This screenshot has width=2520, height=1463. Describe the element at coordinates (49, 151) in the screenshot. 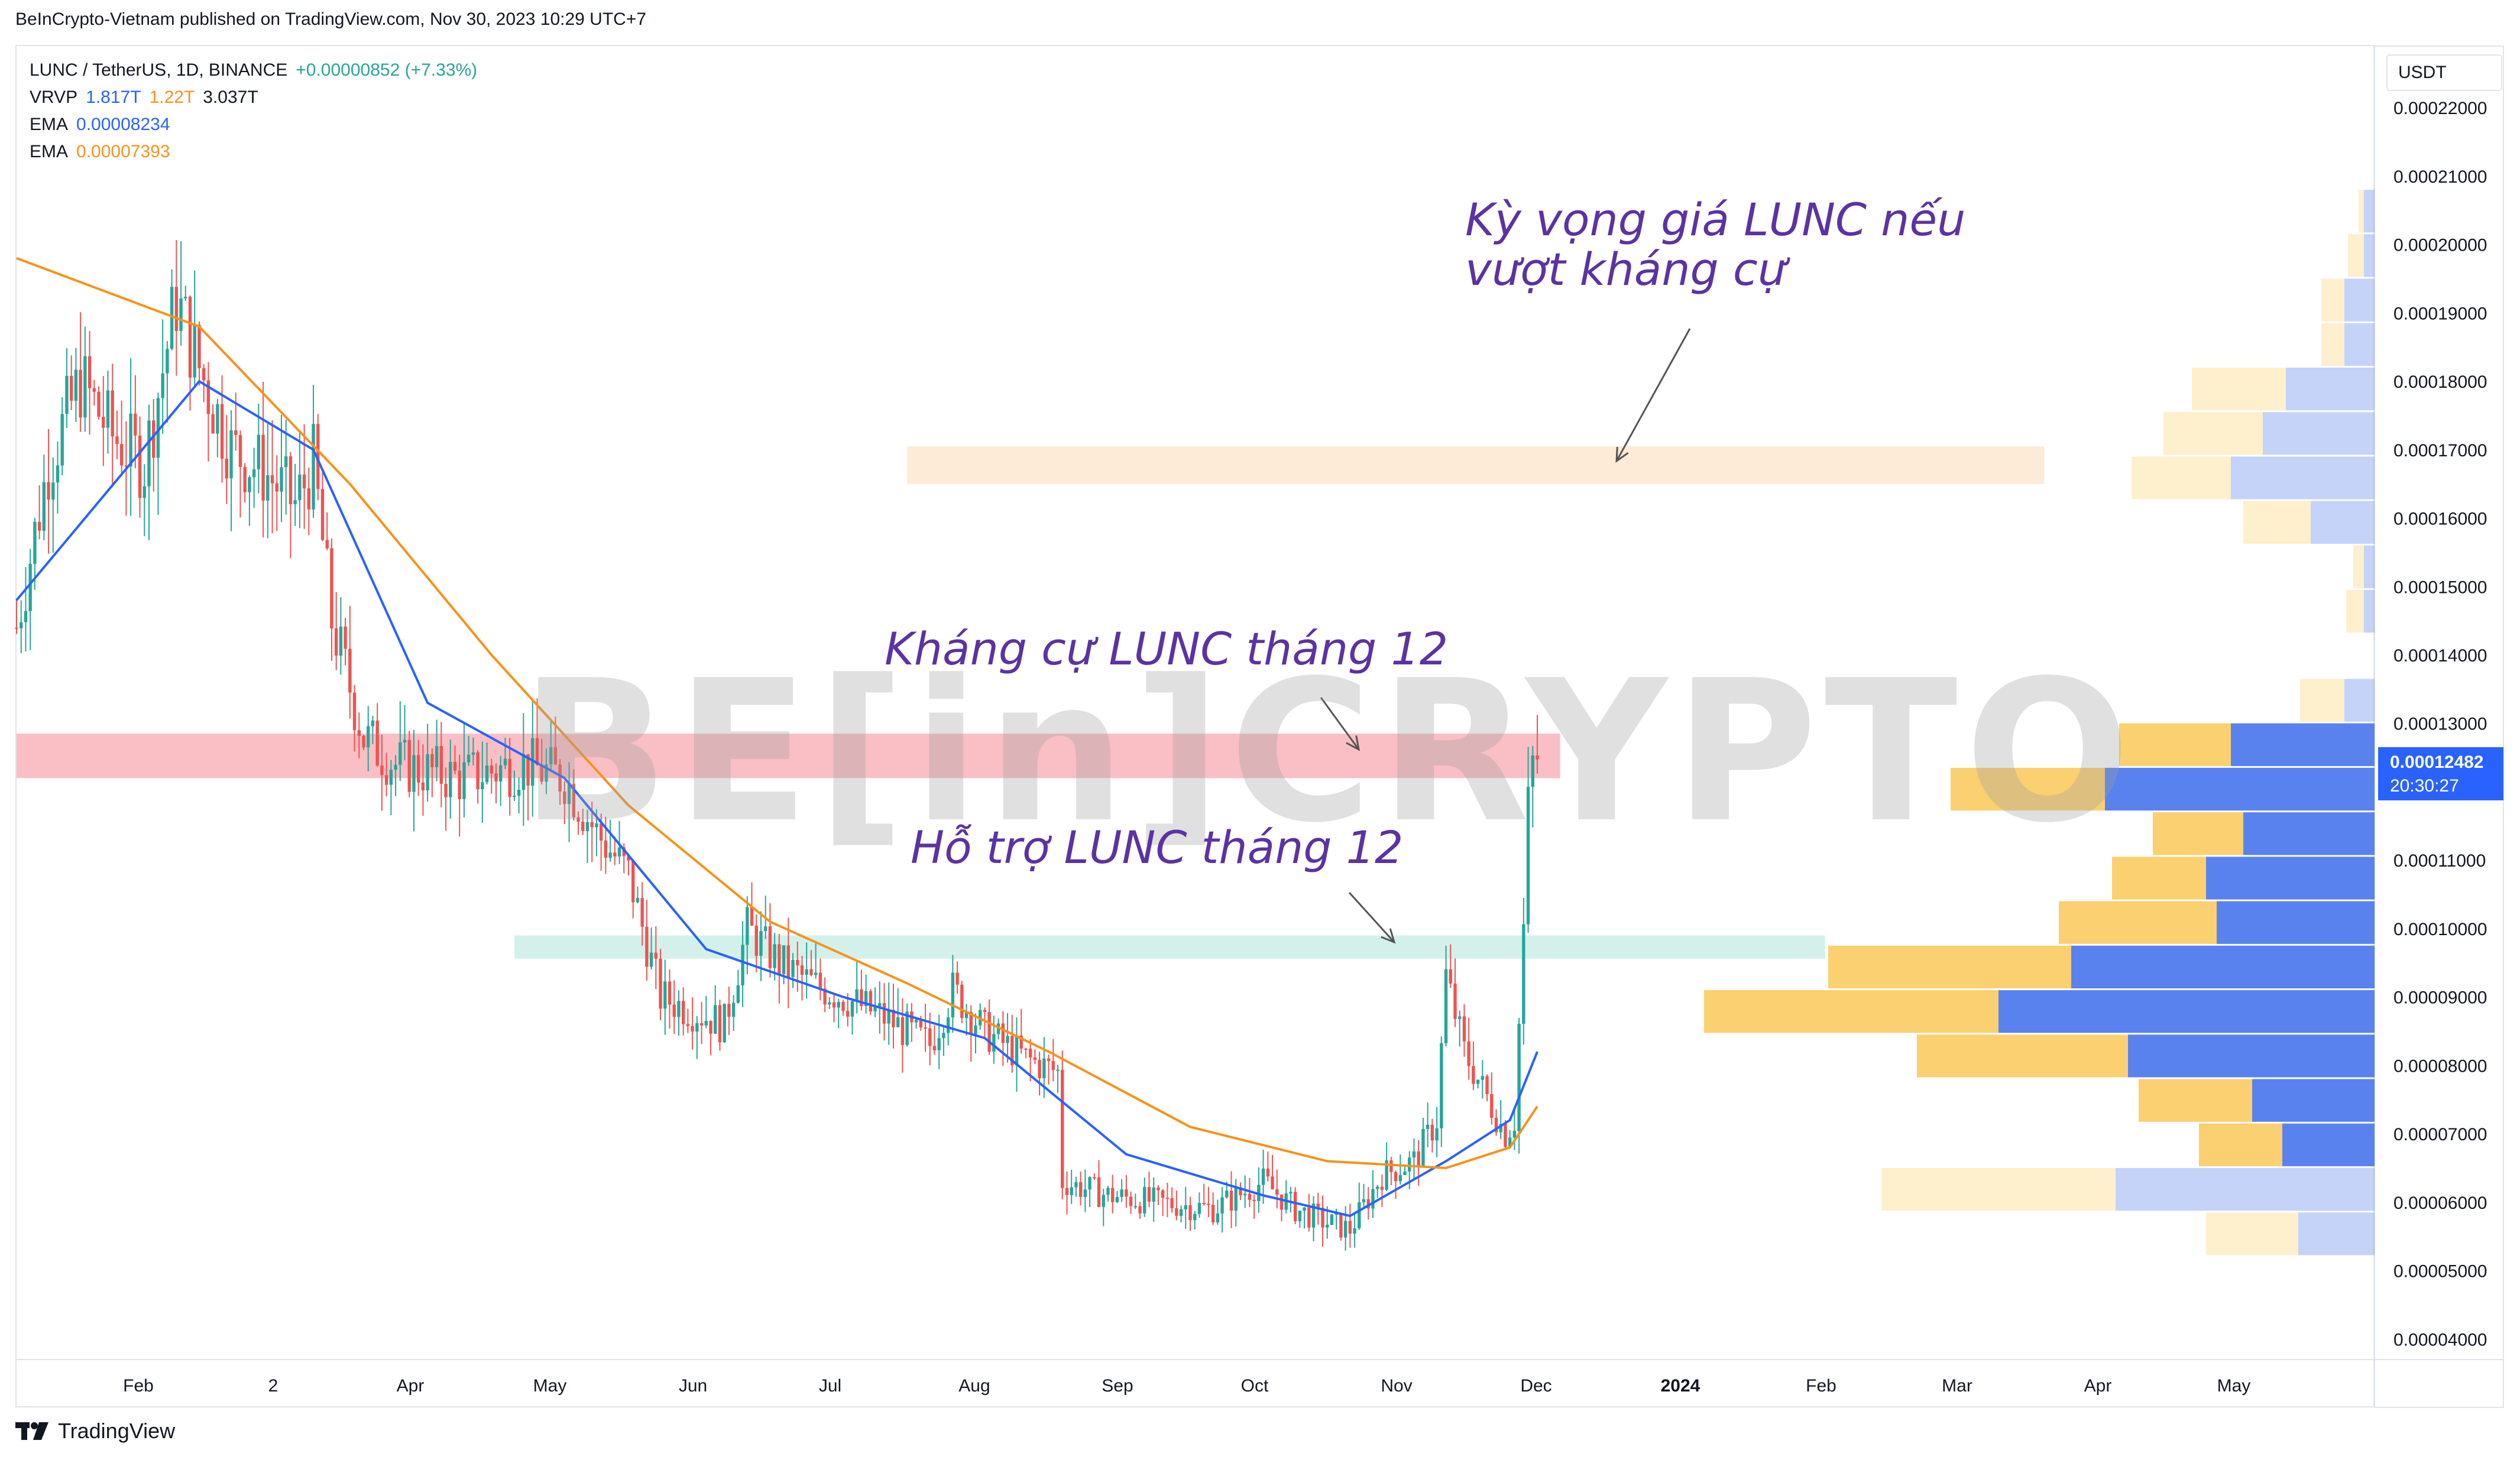

I see `ema2-label: EMA` at that location.